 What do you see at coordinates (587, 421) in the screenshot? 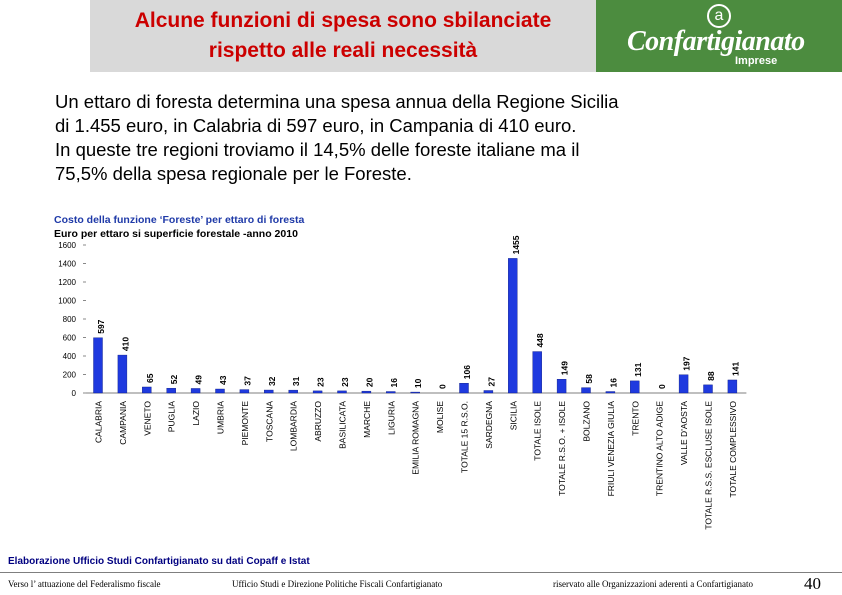
I see `category-label-20: BOLZANO` at bounding box center [587, 421].